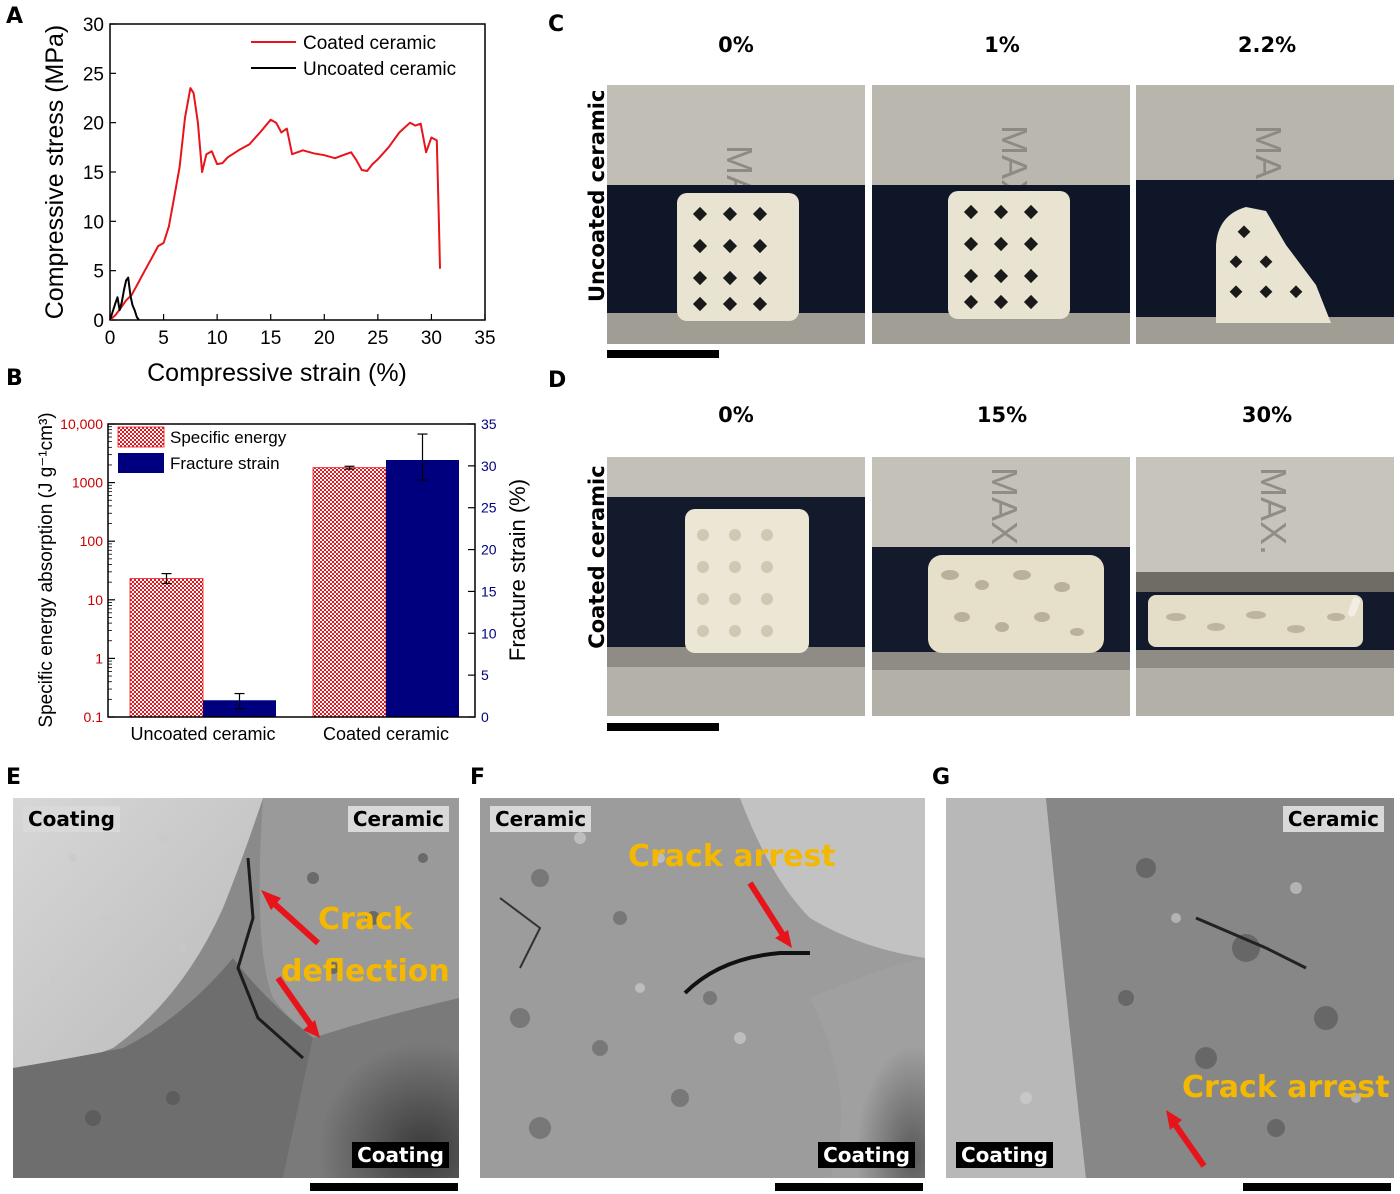 Image resolution: width=1400 pixels, height=1194 pixels. Describe the element at coordinates (557, 380) in the screenshot. I see `panel-label-d: D` at that location.